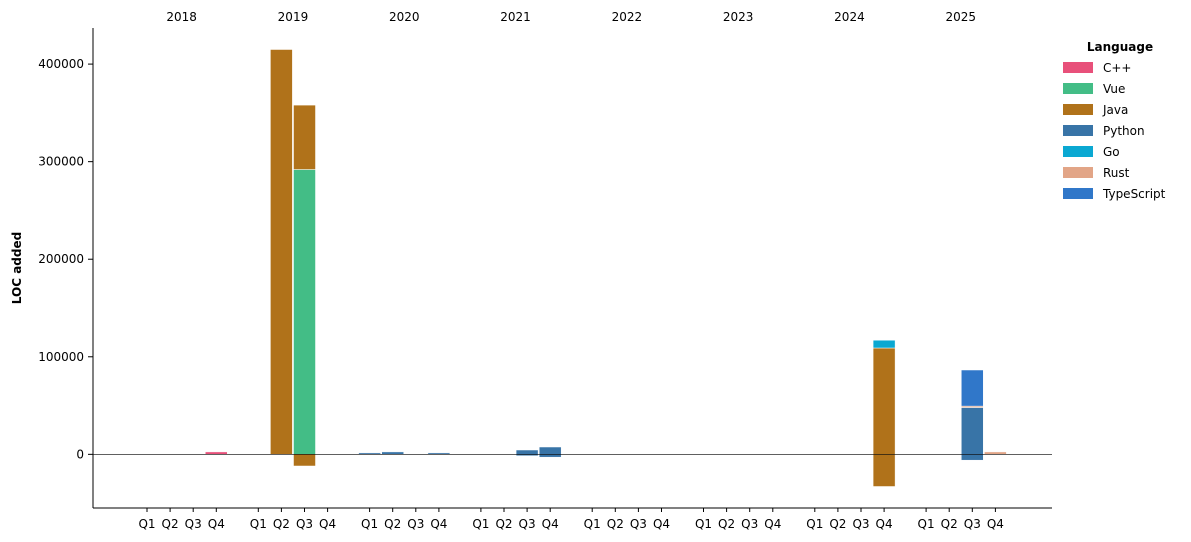  What do you see at coordinates (61, 259) in the screenshot?
I see `y-tick-label: 200000` at bounding box center [61, 259].